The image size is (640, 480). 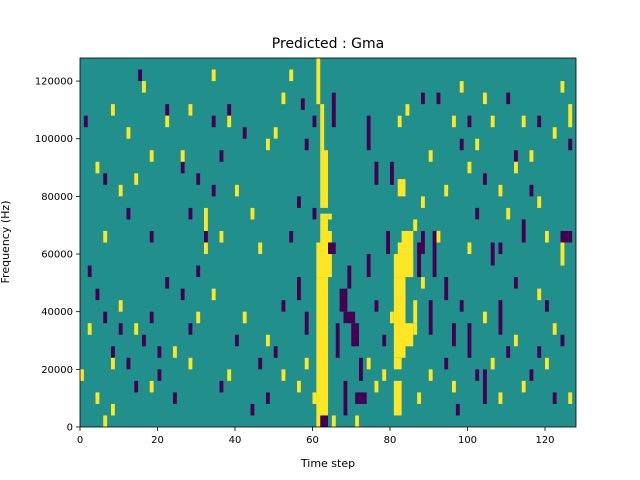 What do you see at coordinates (312, 440) in the screenshot?
I see `x-tick-label: 60` at bounding box center [312, 440].